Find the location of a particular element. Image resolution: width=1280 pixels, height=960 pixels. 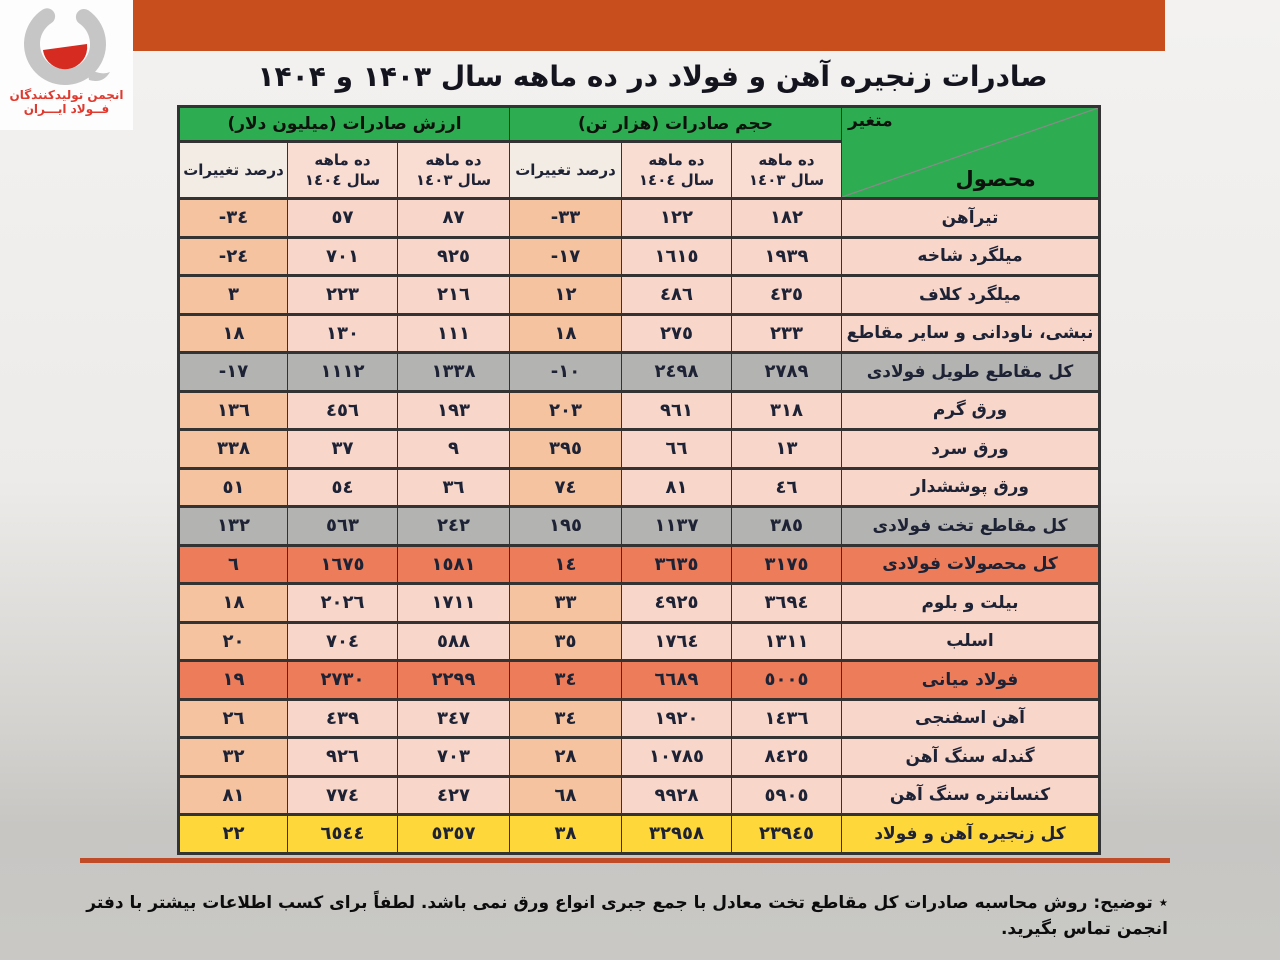

product-cell: بیلت و بلوم is located at coordinates (971, 602).